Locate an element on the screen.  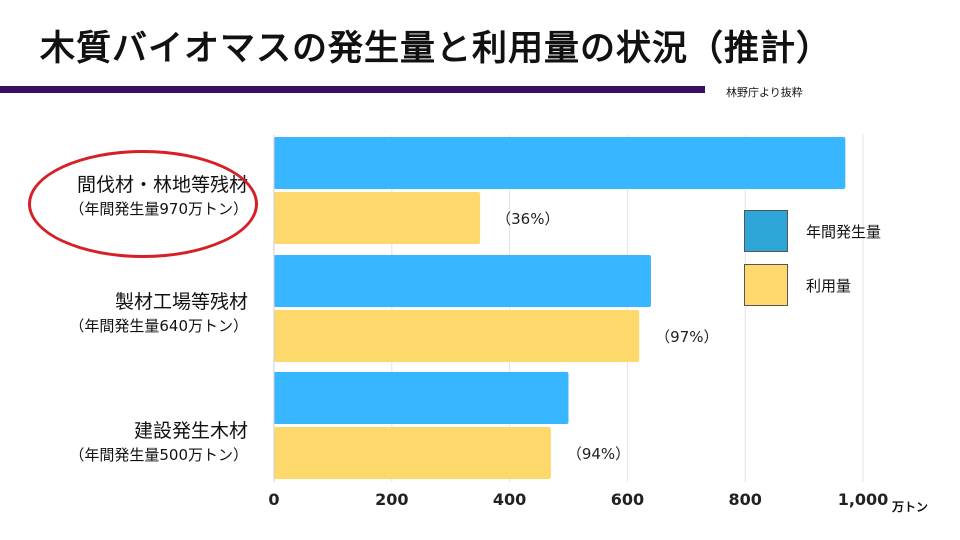
legend-label: 年間発生量 is located at coordinates (844, 231).